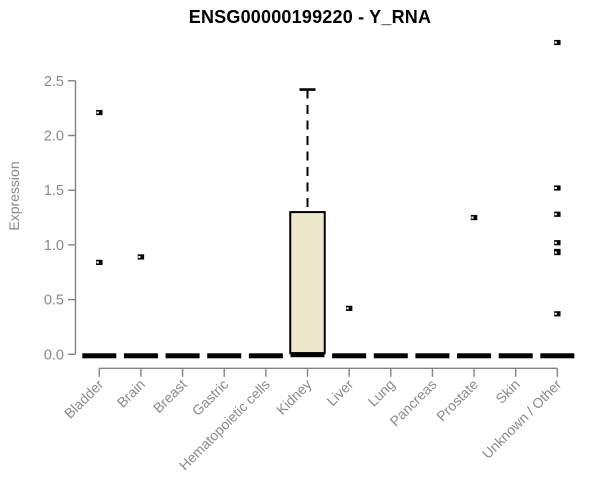 This screenshot has width=600, height=500. What do you see at coordinates (54, 301) in the screenshot?
I see `y-tick-label: 0.5` at bounding box center [54, 301].